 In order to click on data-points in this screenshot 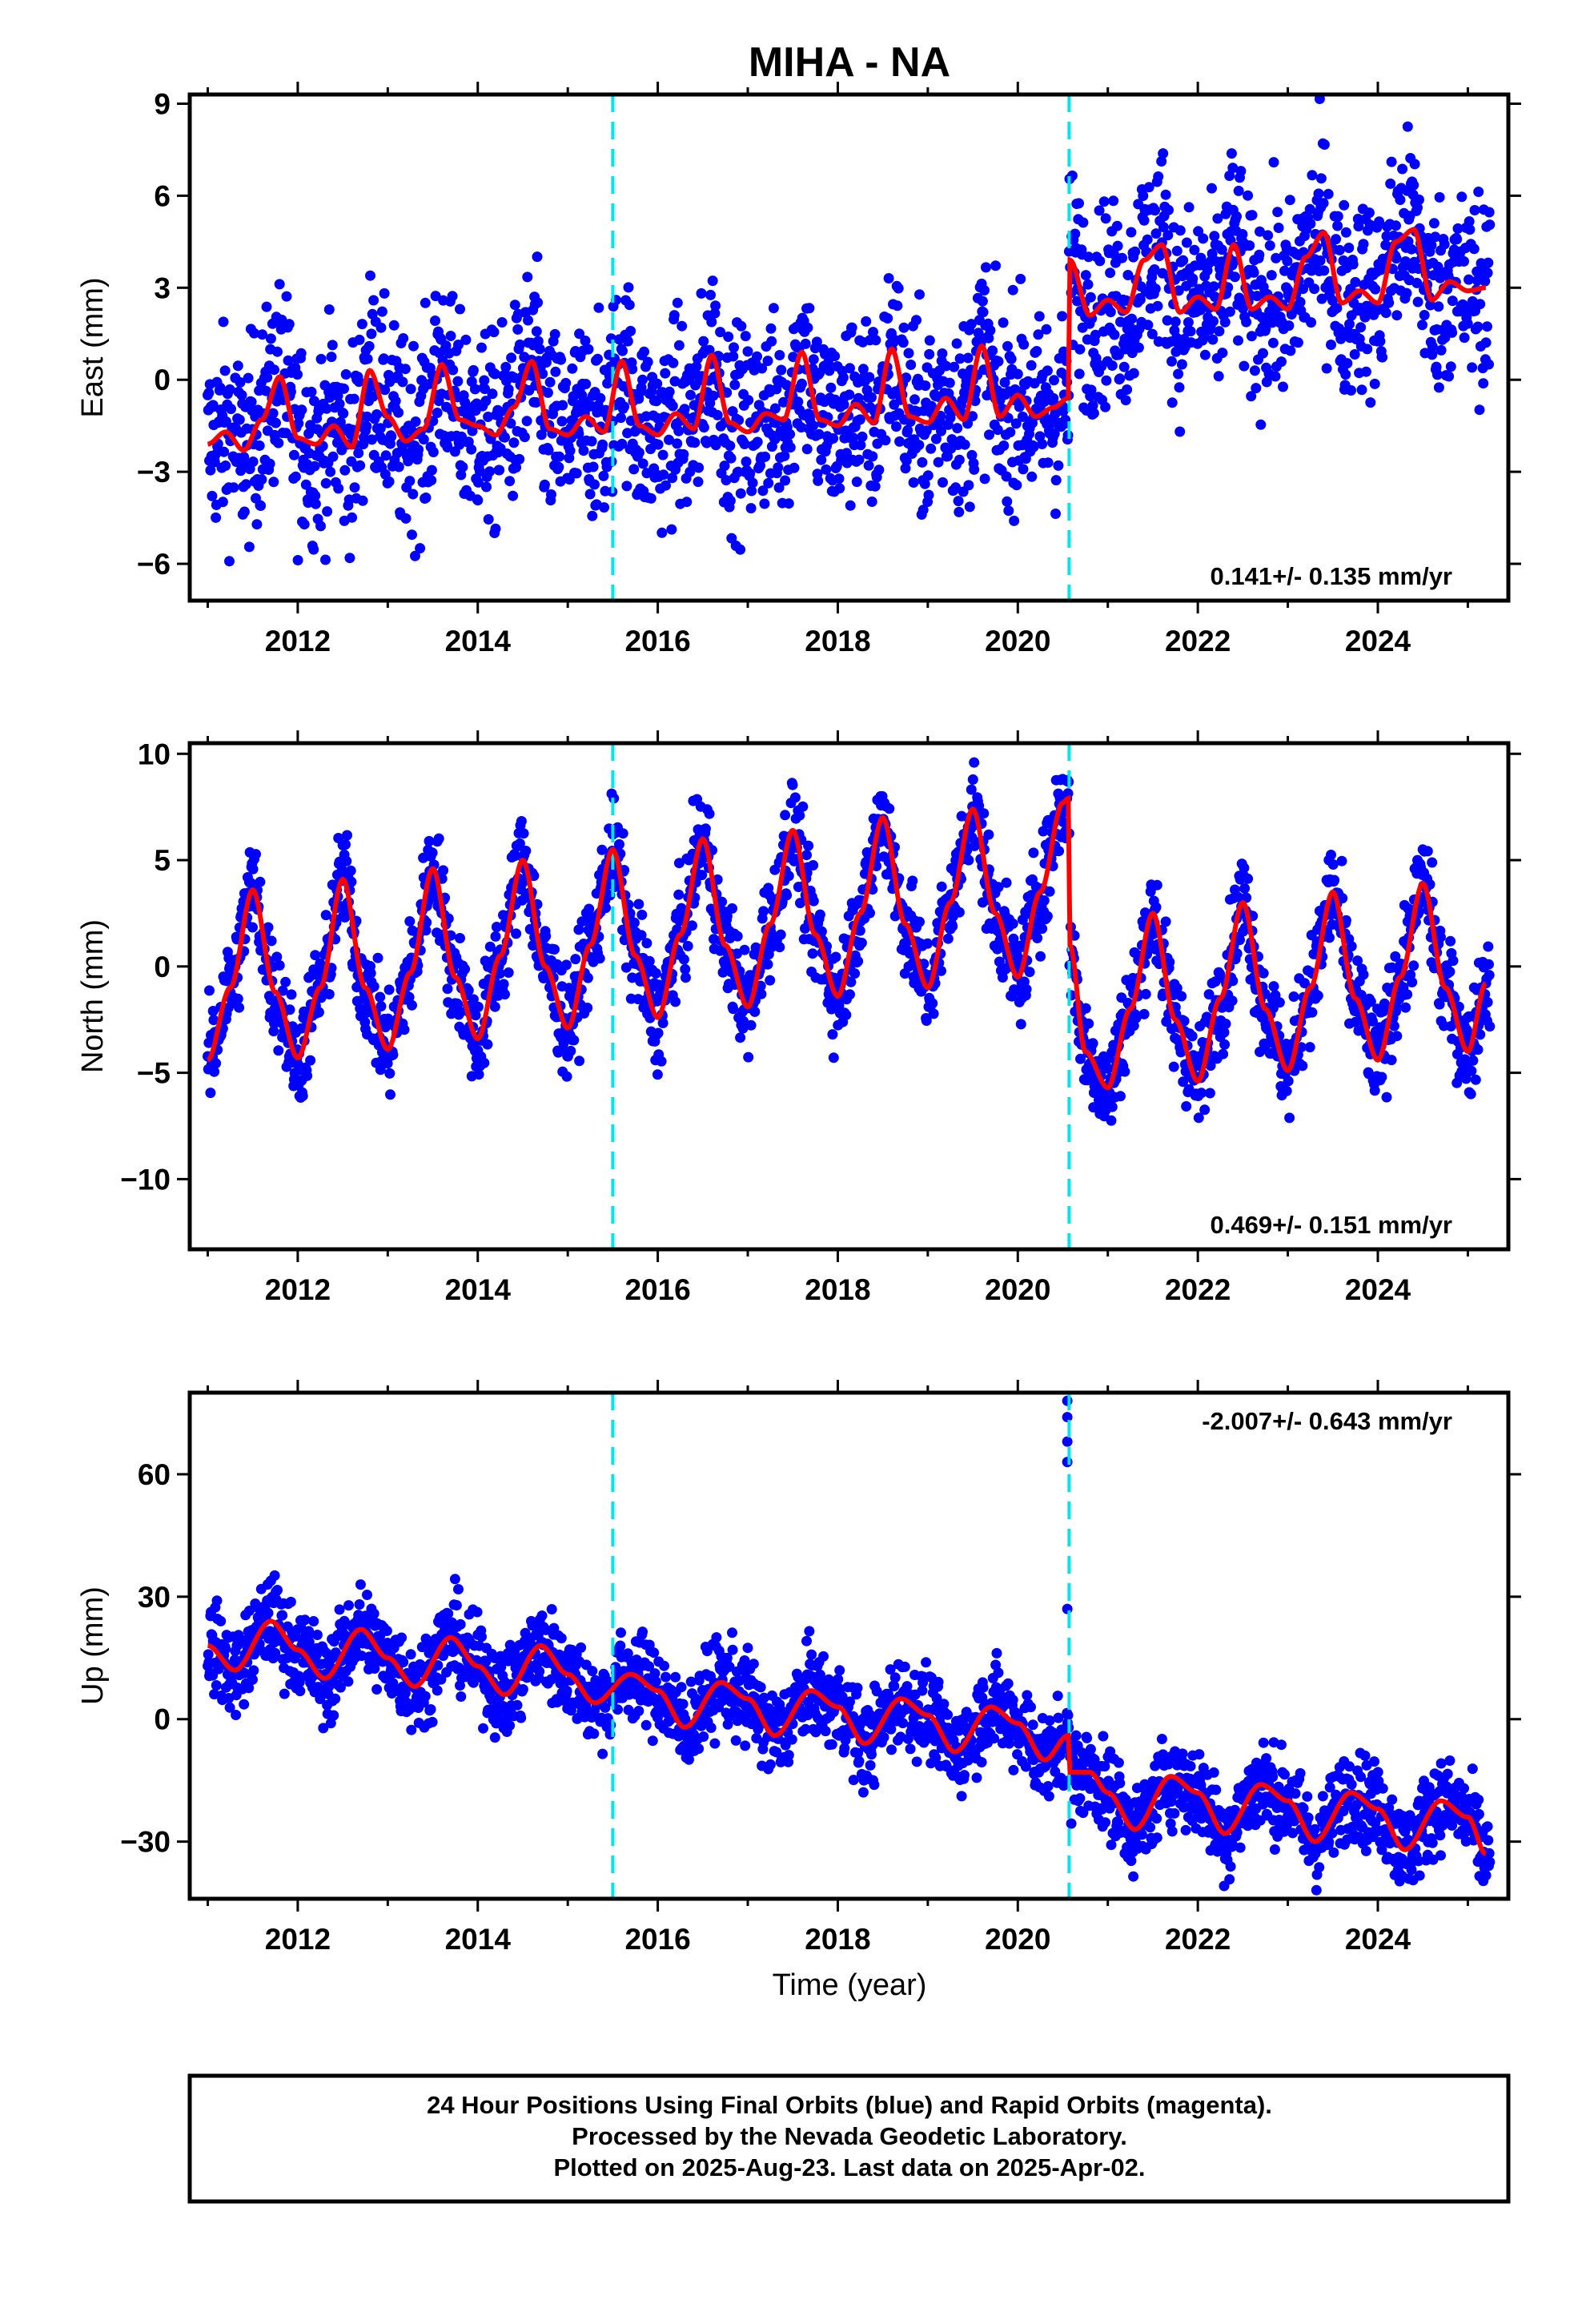, I will do `click(849, 941)`.